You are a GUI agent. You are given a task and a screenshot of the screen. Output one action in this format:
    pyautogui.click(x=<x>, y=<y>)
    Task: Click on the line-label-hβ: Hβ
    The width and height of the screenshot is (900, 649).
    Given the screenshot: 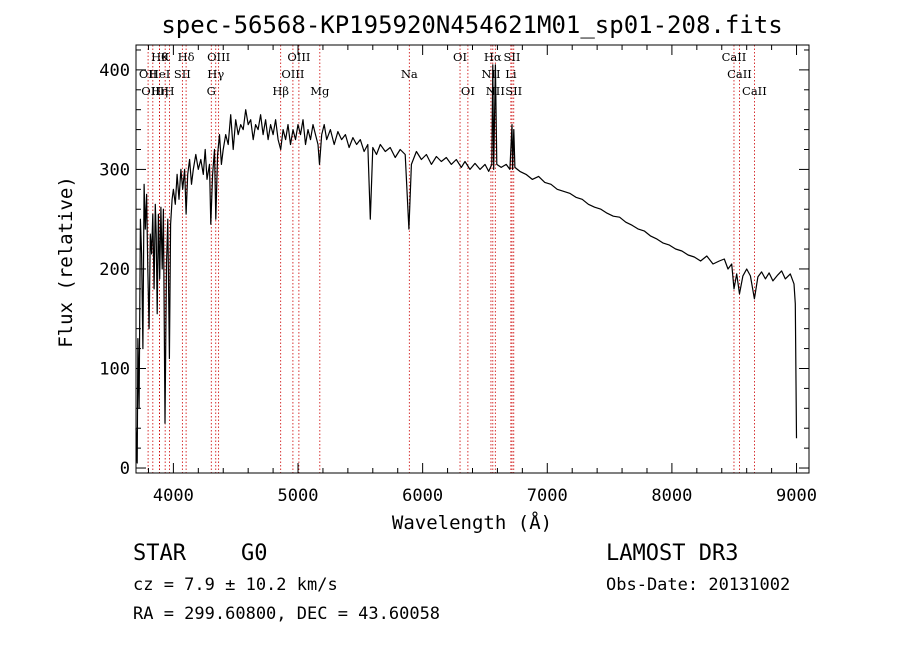 What is the action you would take?
    pyautogui.click(x=280, y=91)
    